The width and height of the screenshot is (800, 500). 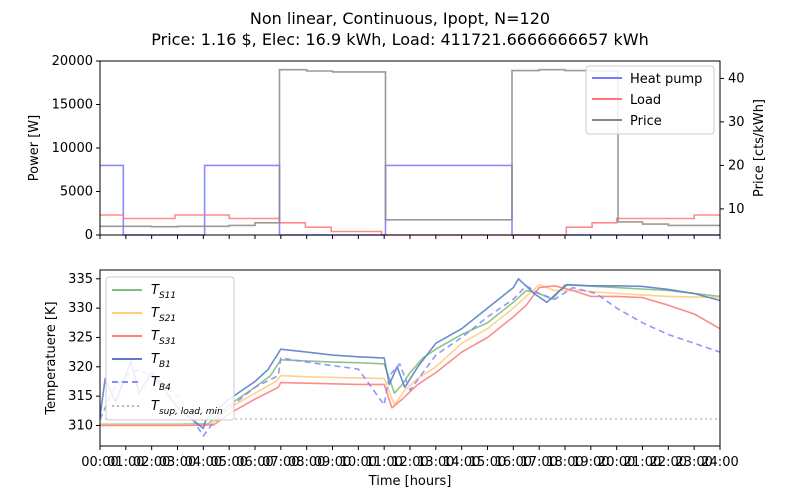 What do you see at coordinates (736, 165) in the screenshot?
I see `top-y2-tick-label: 20` at bounding box center [736, 165].